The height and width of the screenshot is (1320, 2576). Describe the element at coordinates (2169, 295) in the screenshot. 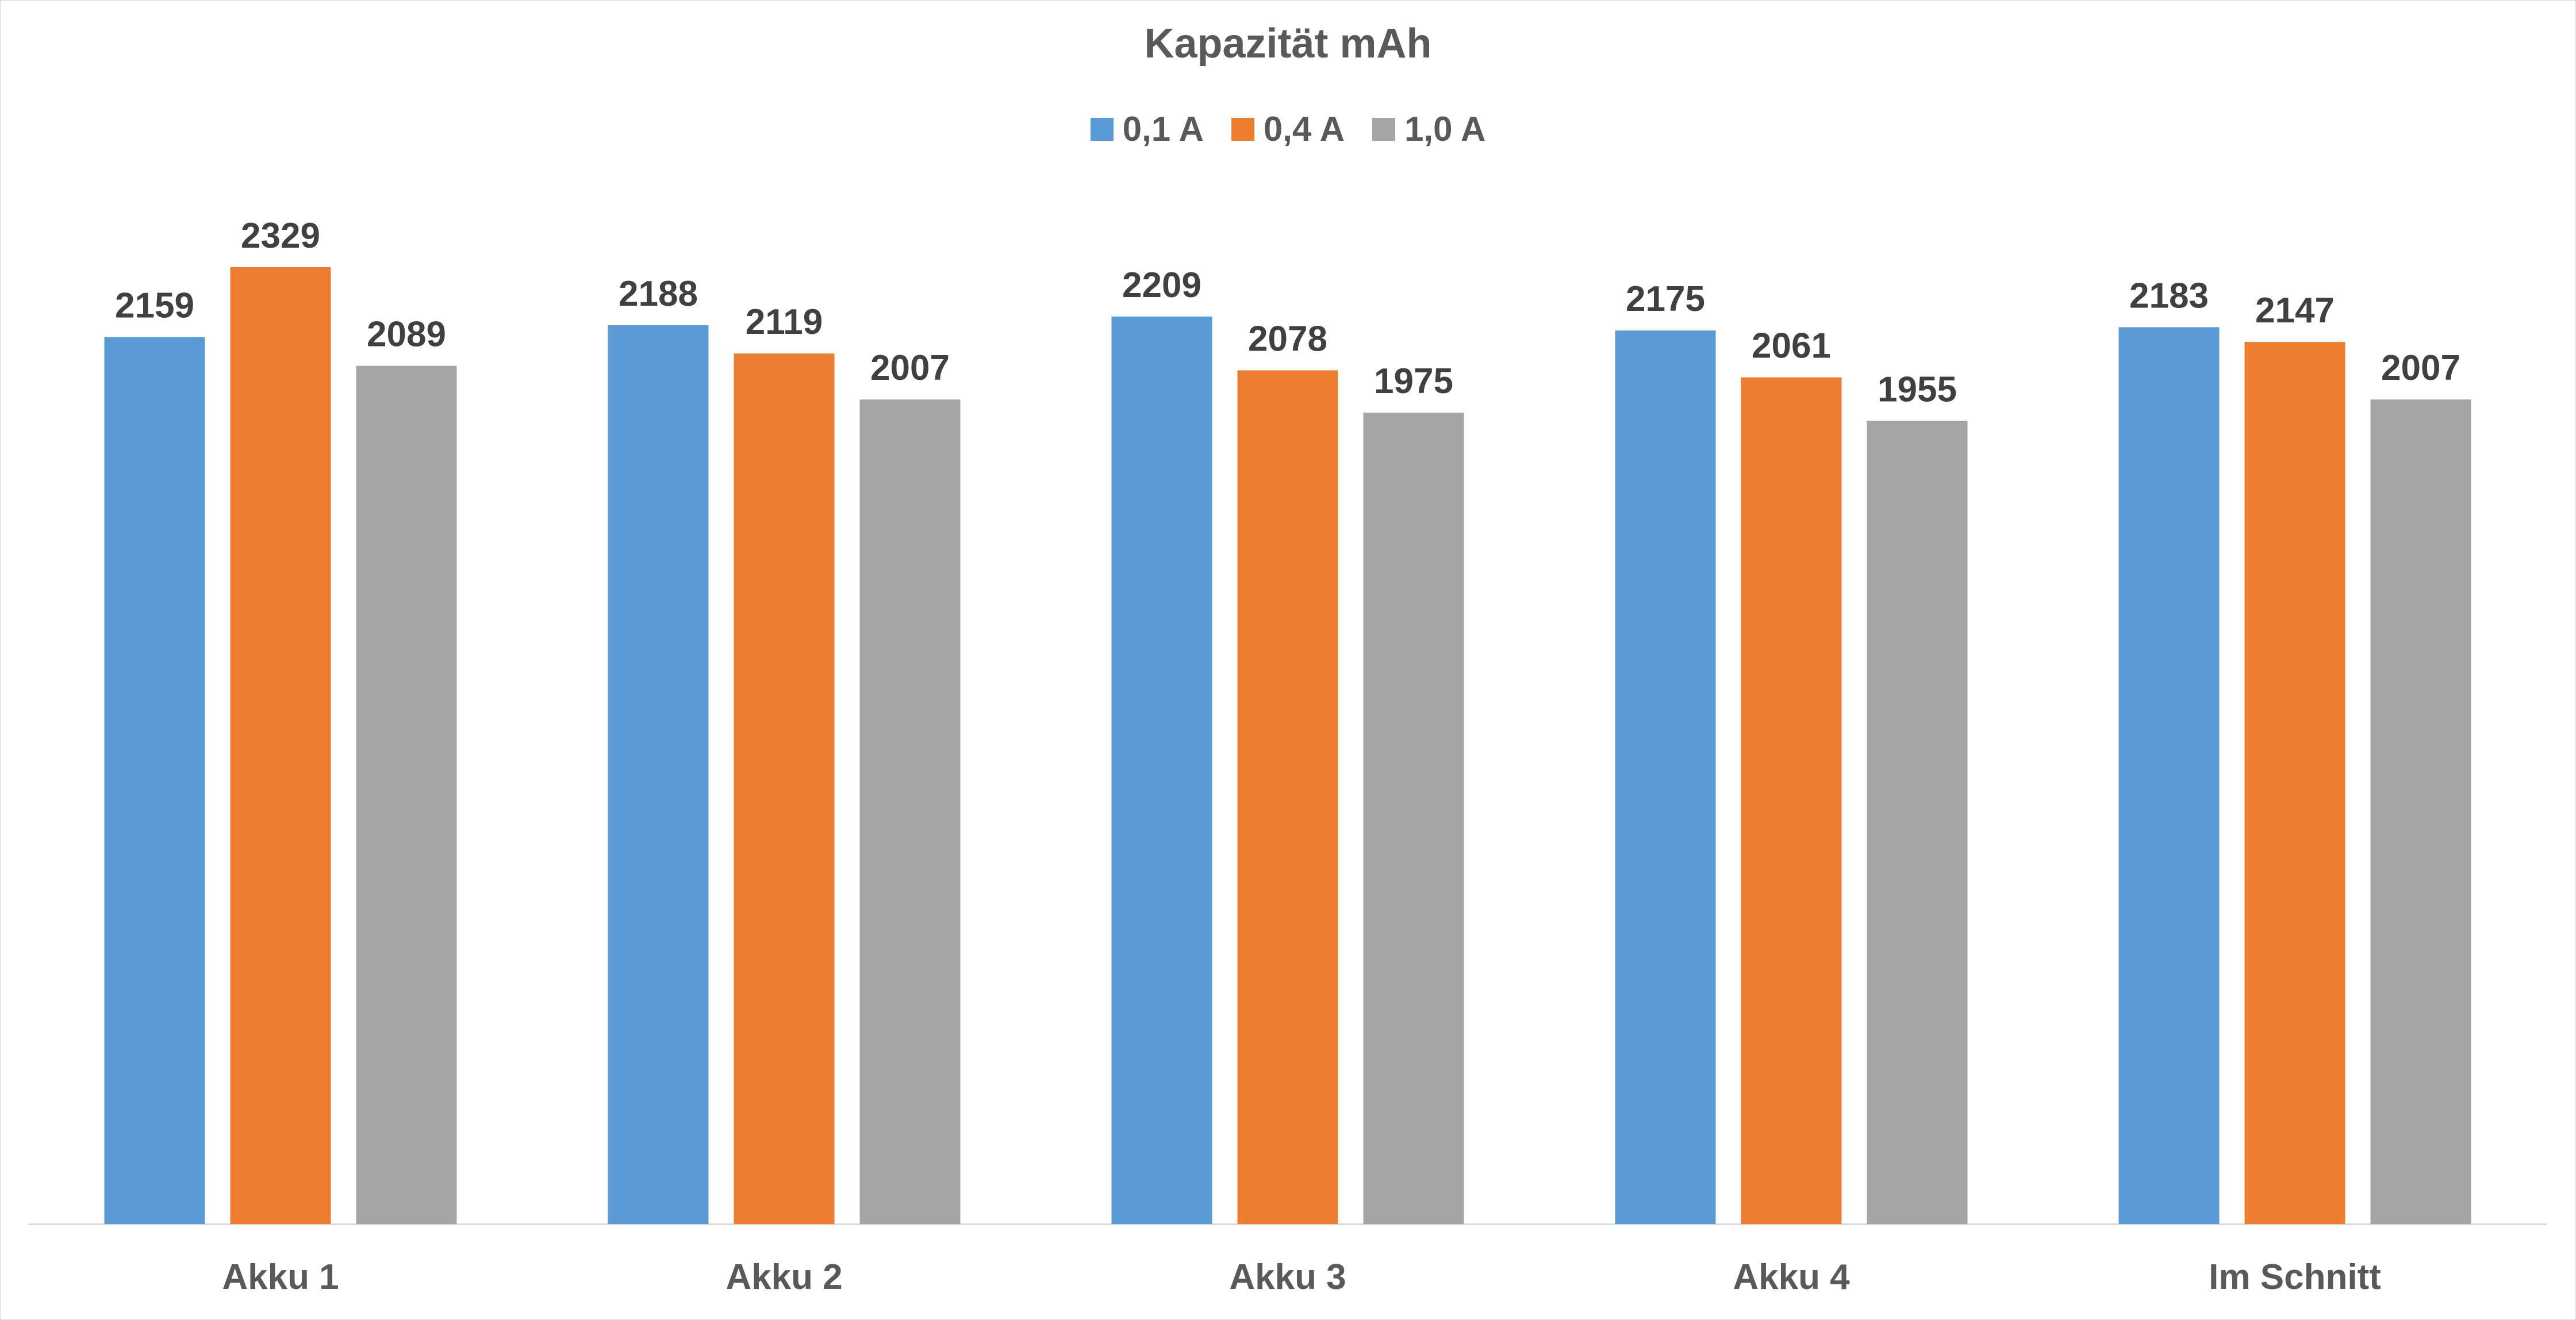

I see `data-label-5-series-1: 2183` at that location.